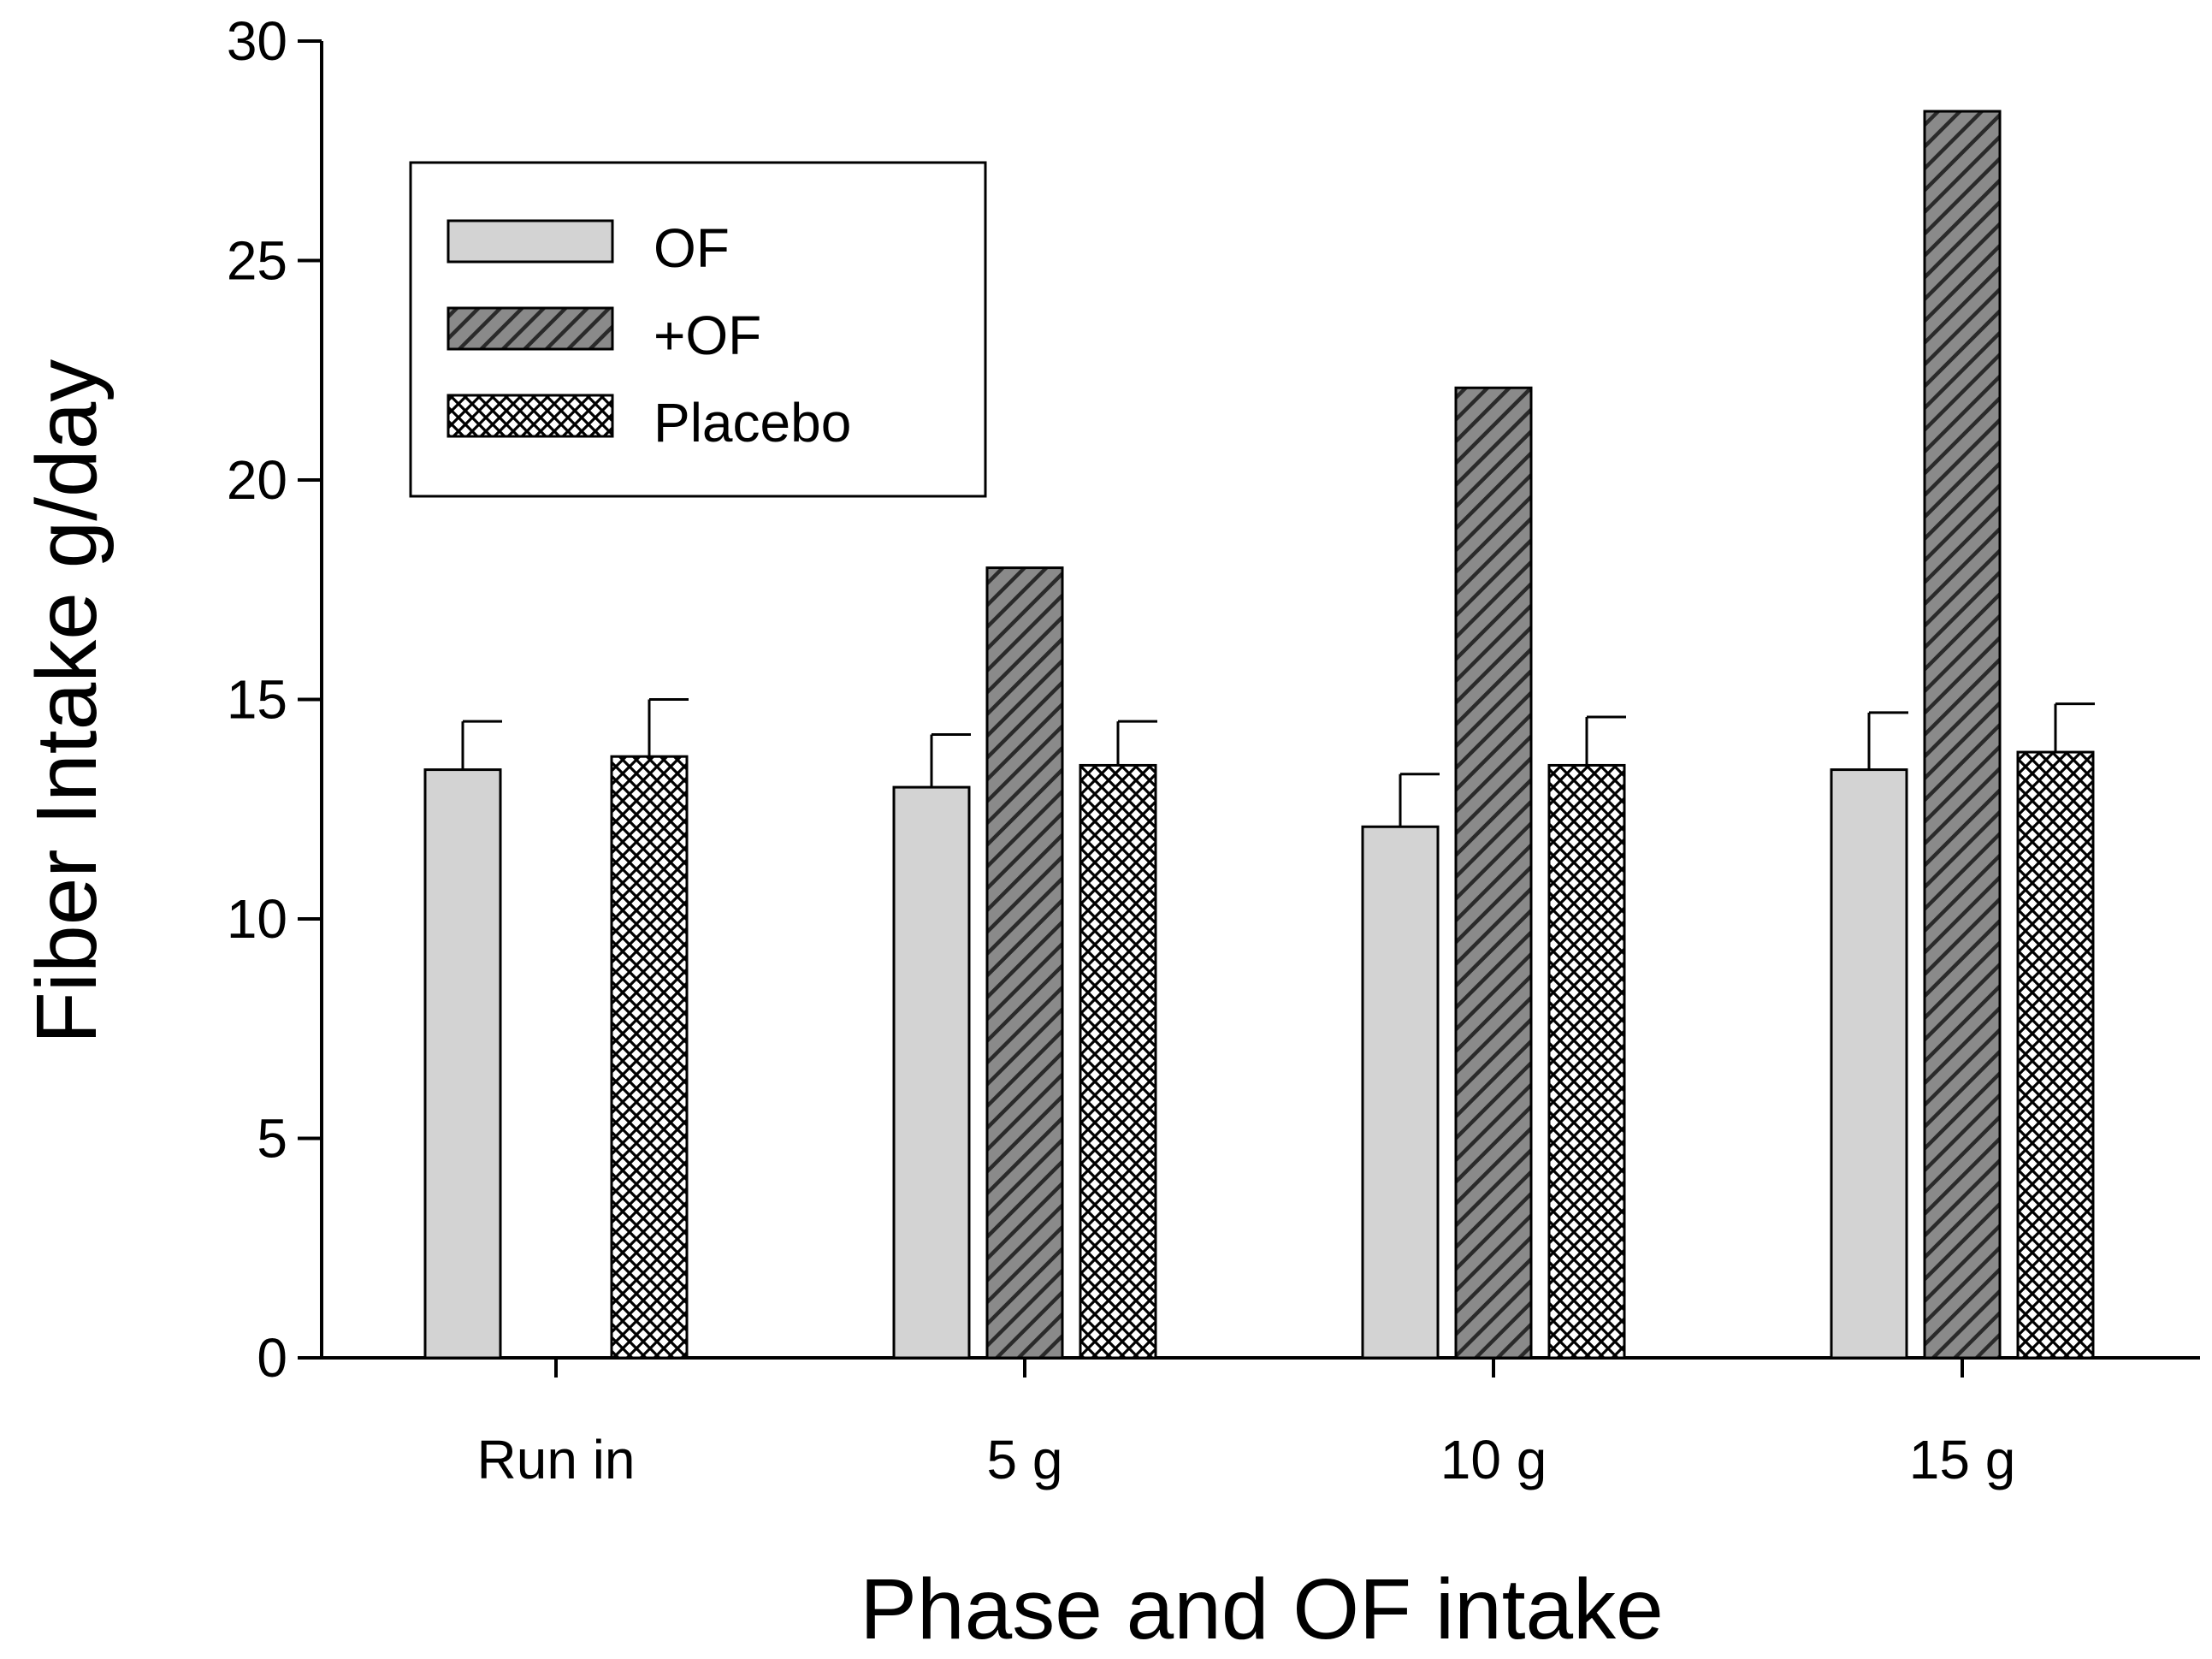 The height and width of the screenshot is (1659, 2212). I want to click on x-tick-label: 15 g, so click(1962, 1459).